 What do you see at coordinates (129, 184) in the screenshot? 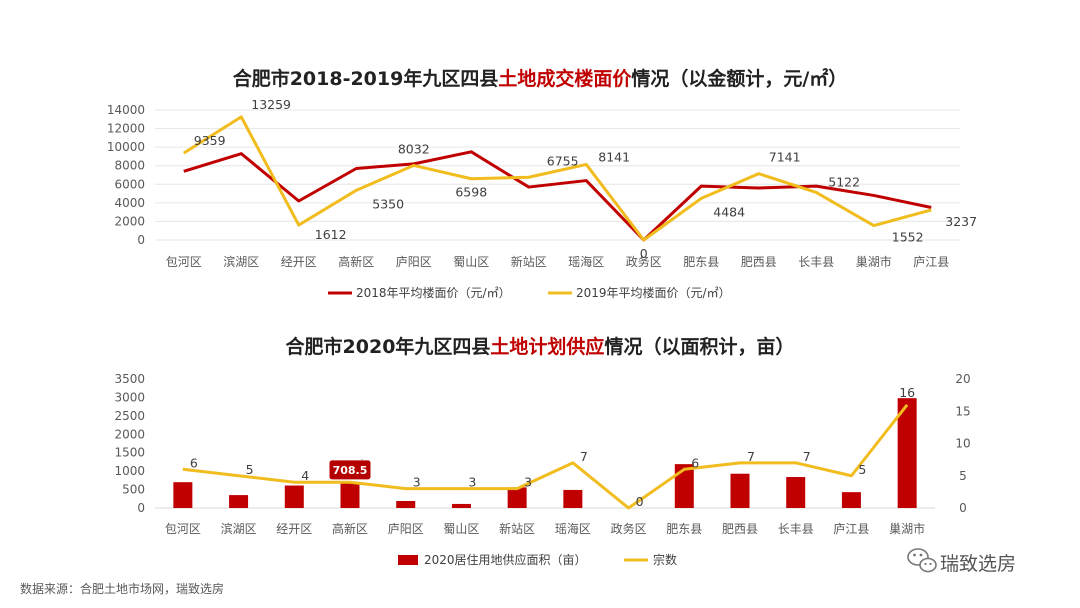
I see `y-tick-label: 6000` at bounding box center [129, 184].